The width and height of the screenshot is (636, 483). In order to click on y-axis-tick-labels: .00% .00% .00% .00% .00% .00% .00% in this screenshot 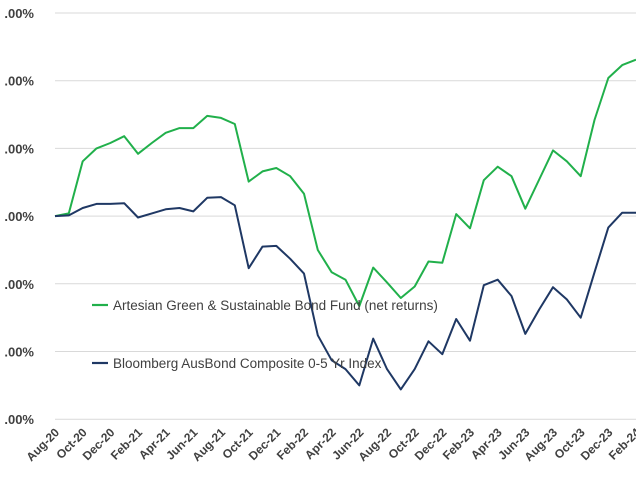, I will do `click(19, 216)`.